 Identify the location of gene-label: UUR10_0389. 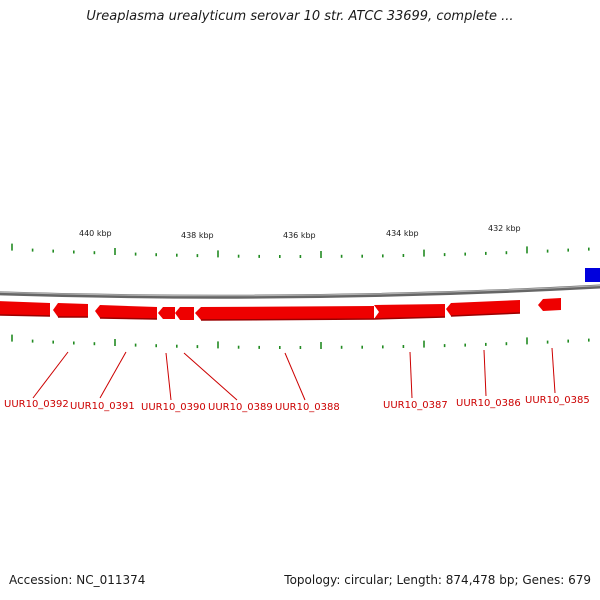
(240, 407).